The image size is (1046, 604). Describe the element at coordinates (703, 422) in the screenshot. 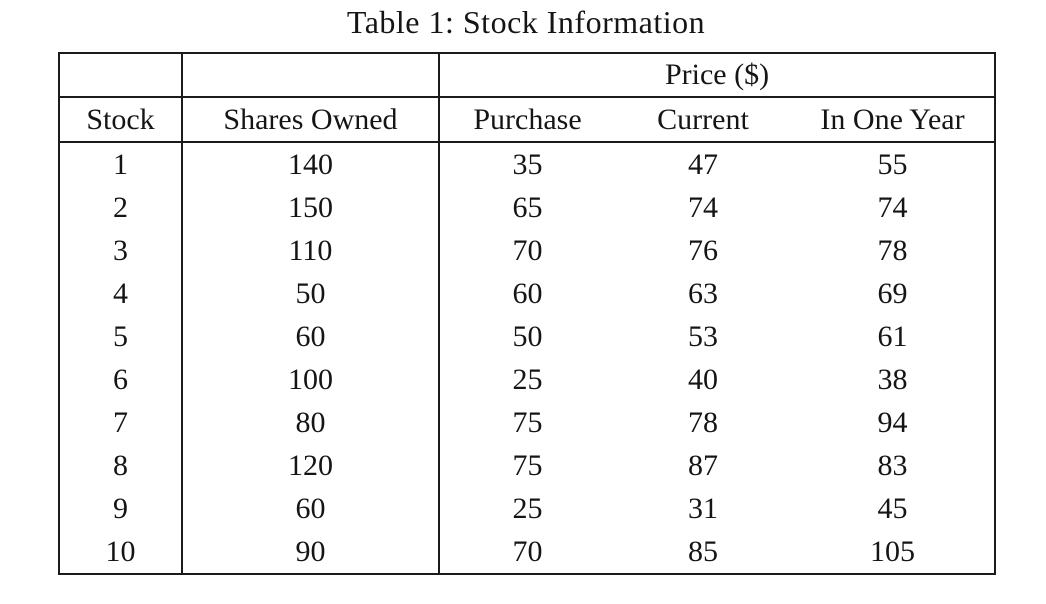

I see `cell-current: 78` at that location.